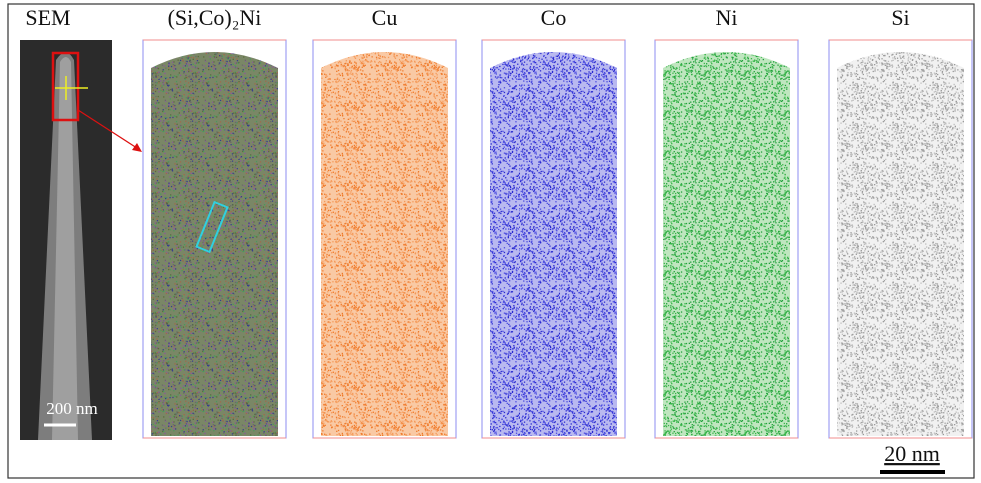 Image resolution: width=981 pixels, height=483 pixels. What do you see at coordinates (215, 17) in the screenshot?
I see `panel-label: (Si,Co)₂Ni` at bounding box center [215, 17].